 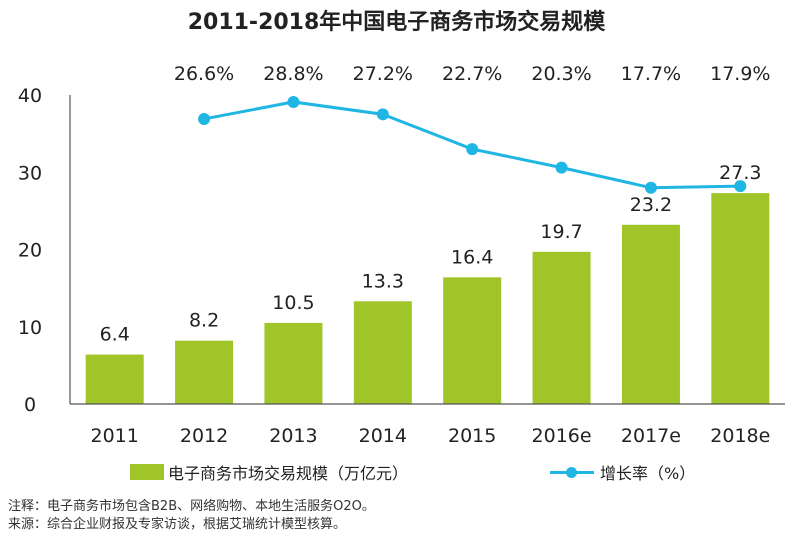 What do you see at coordinates (561, 232) in the screenshot?
I see `bar-value-label: 19.7` at bounding box center [561, 232].